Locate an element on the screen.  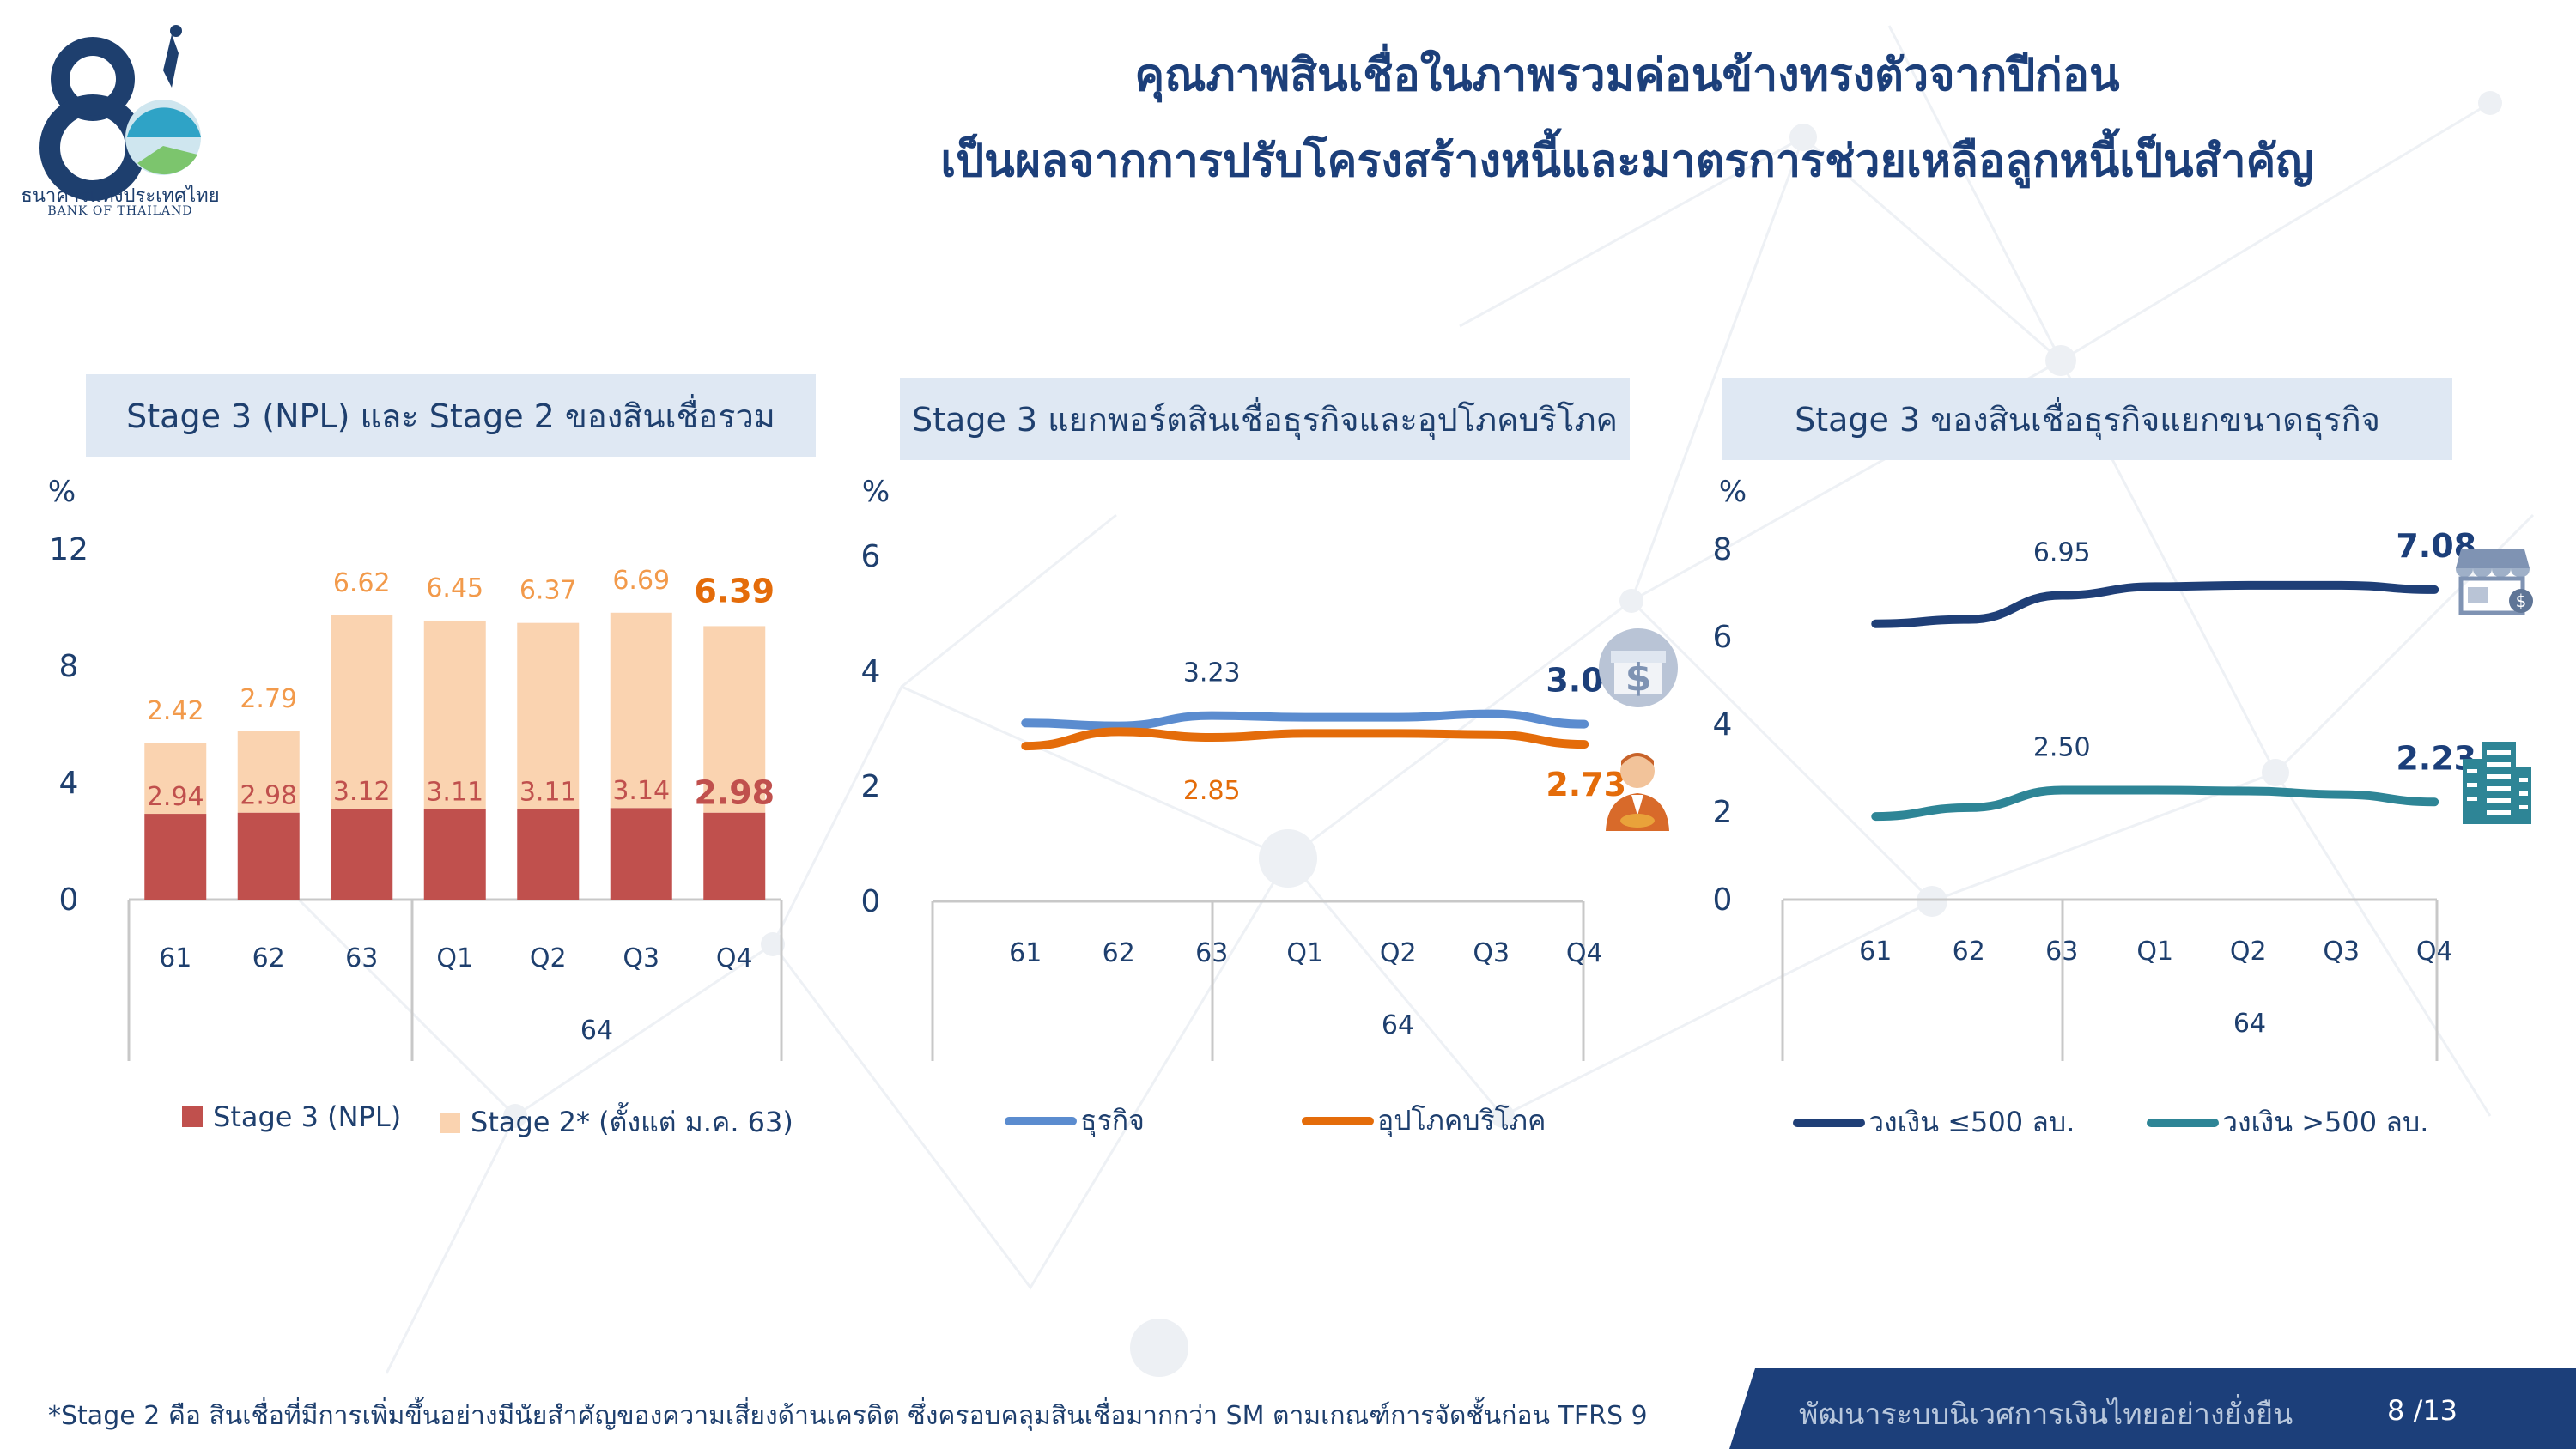
chart2-data-label: 2.85 is located at coordinates (1212, 791).